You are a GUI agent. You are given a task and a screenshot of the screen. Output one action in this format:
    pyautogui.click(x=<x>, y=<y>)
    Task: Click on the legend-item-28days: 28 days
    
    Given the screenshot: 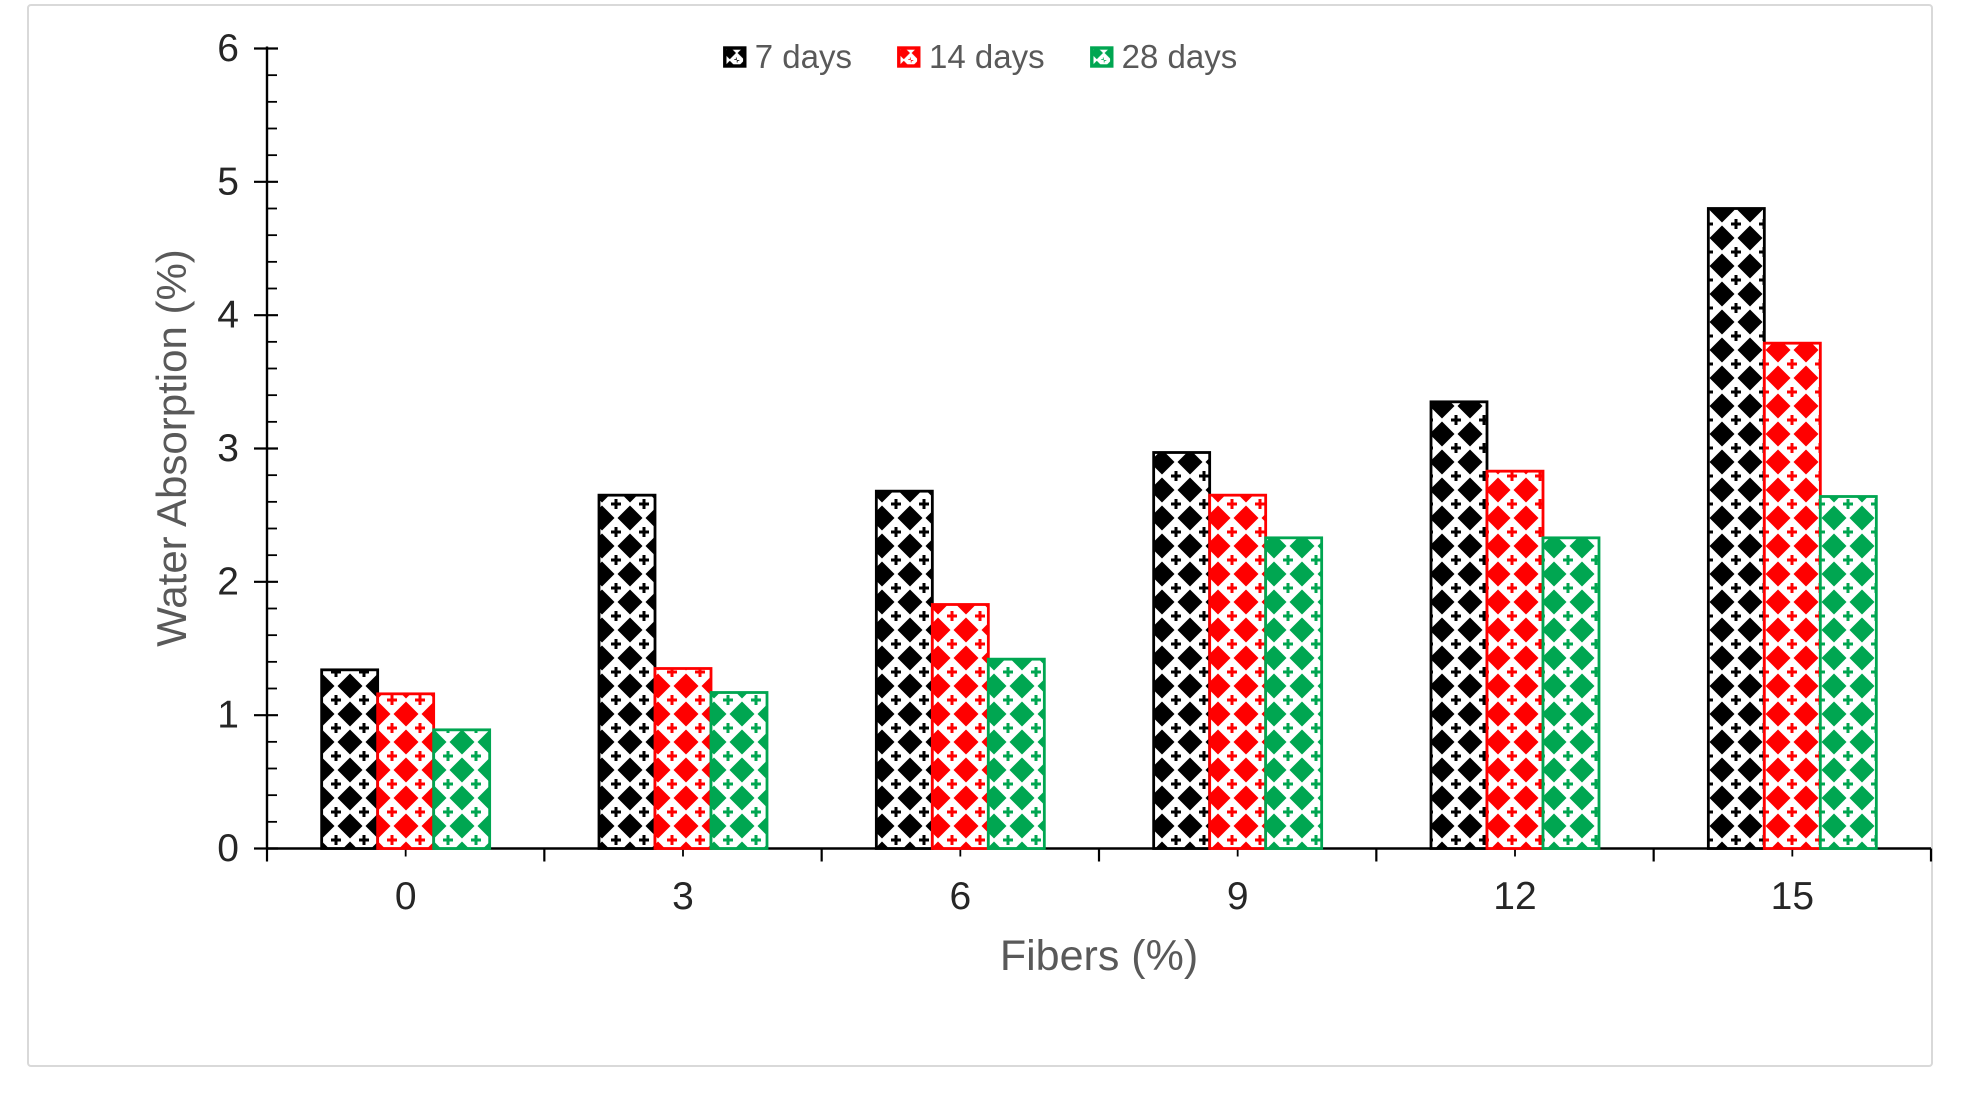 What is the action you would take?
    pyautogui.click(x=1163, y=56)
    